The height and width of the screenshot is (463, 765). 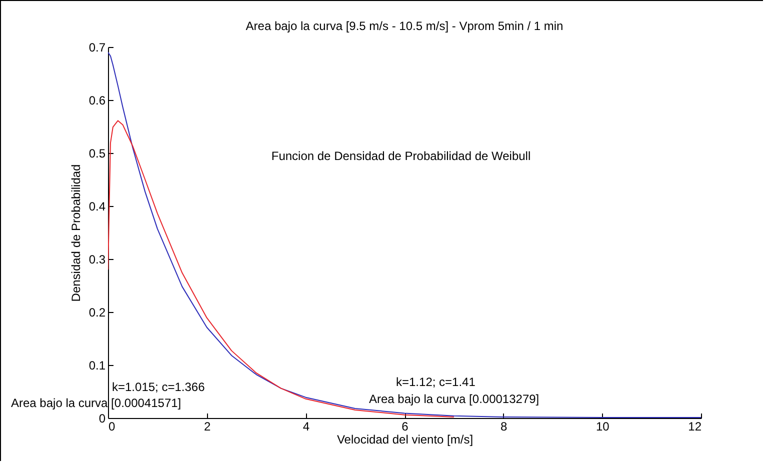 What do you see at coordinates (97, 259) in the screenshot?
I see `y-tick-label: 0.3` at bounding box center [97, 259].